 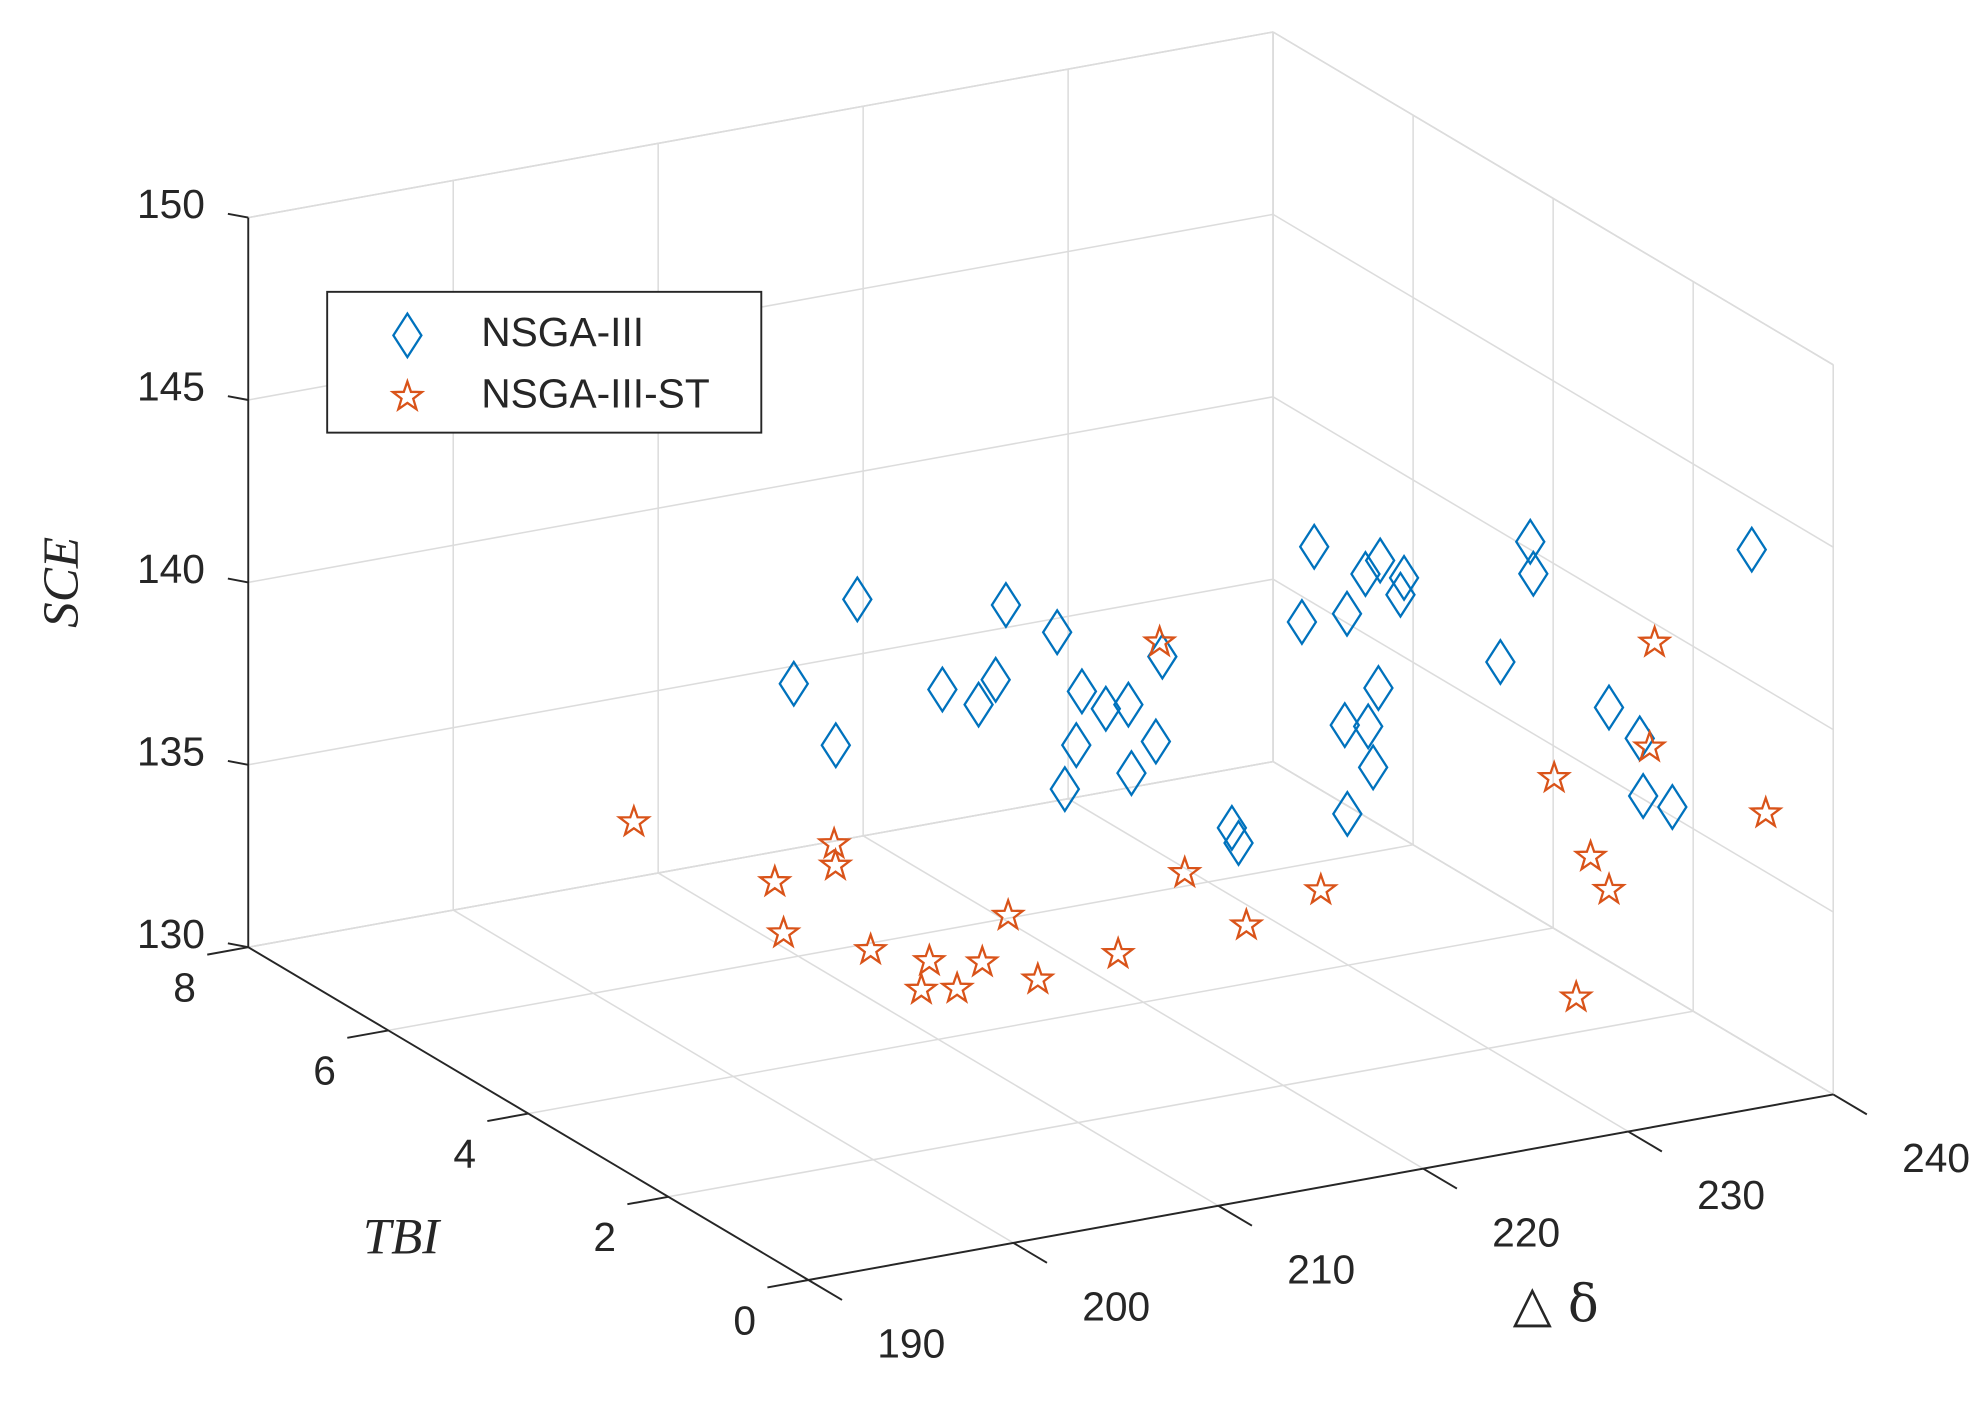 I want to click on legend: NSGA-III NSGA-III-ST, so click(x=544, y=362).